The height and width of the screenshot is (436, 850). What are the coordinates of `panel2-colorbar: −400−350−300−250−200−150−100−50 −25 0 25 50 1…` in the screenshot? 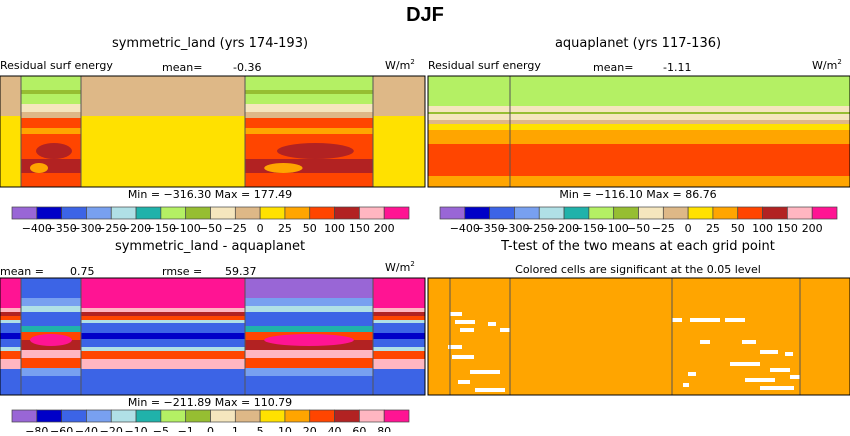 It's located at (638, 220).